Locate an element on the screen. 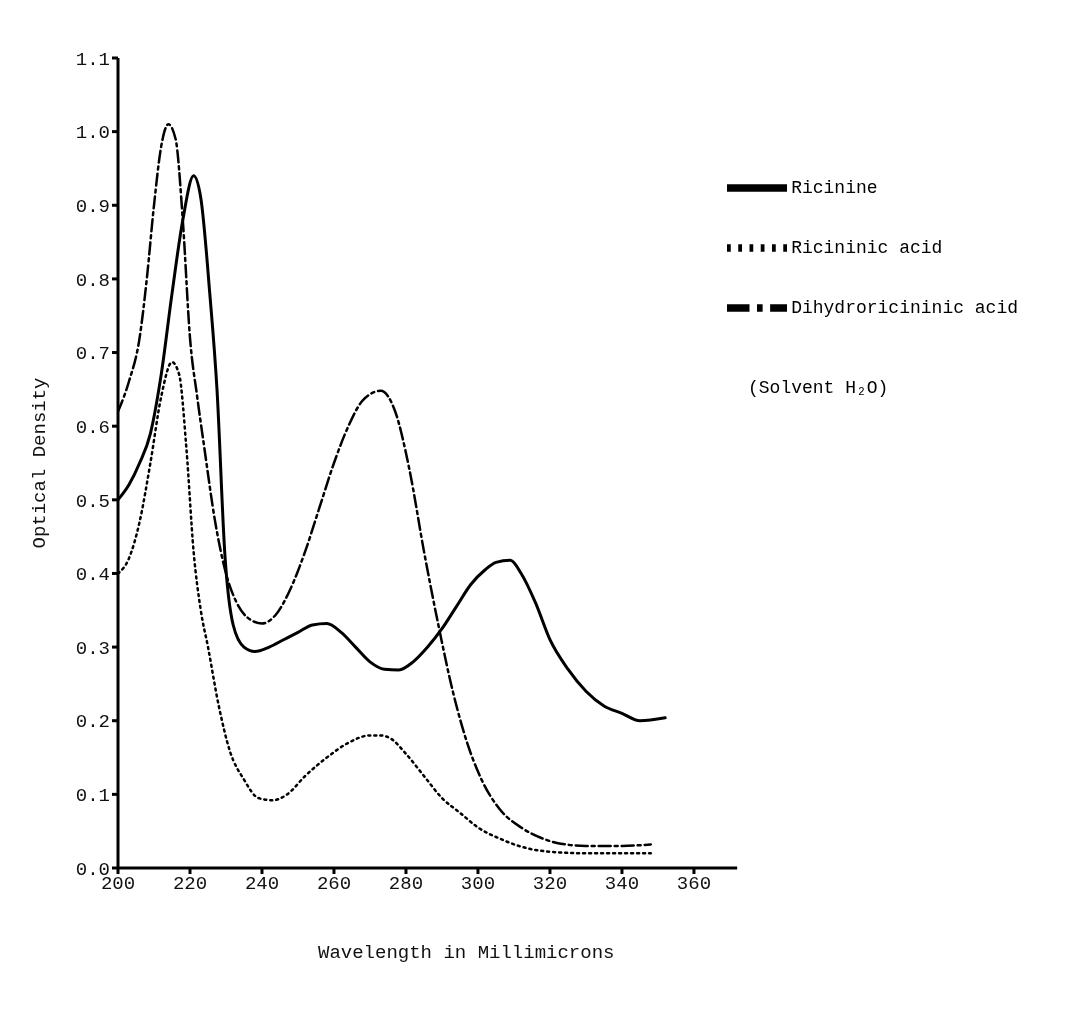 The image size is (1082, 1034). x-tick-label: 360 is located at coordinates (694, 884).